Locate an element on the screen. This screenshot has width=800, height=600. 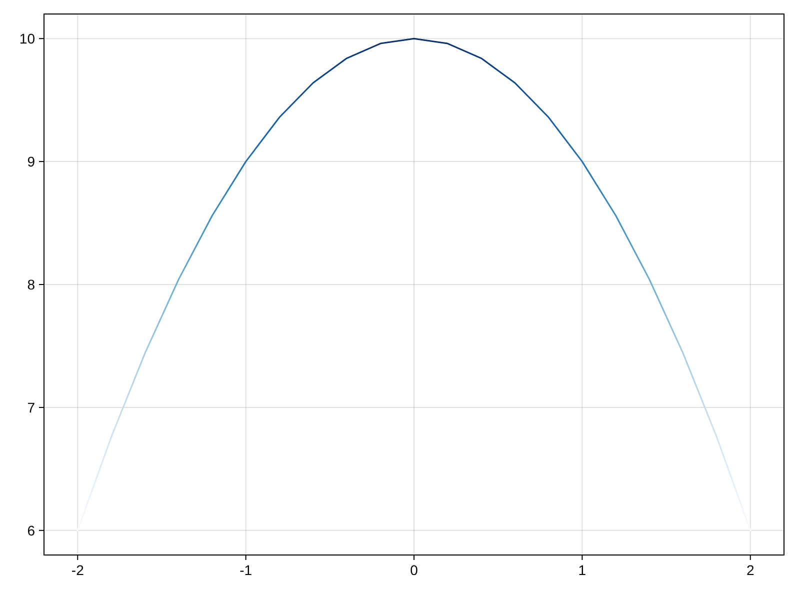
x-tick-label: -1 is located at coordinates (246, 570).